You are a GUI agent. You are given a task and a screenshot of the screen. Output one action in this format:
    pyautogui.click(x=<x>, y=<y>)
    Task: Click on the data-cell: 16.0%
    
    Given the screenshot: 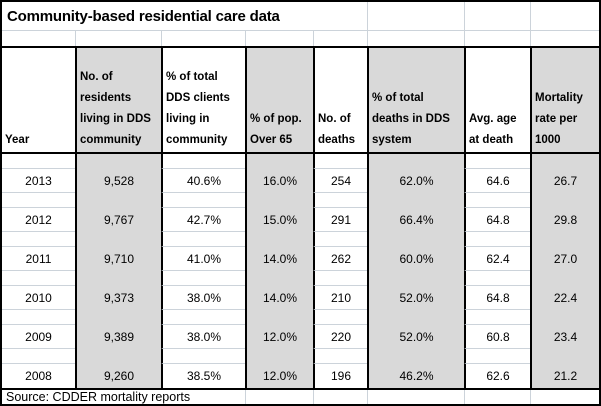 What is the action you would take?
    pyautogui.click(x=279, y=181)
    